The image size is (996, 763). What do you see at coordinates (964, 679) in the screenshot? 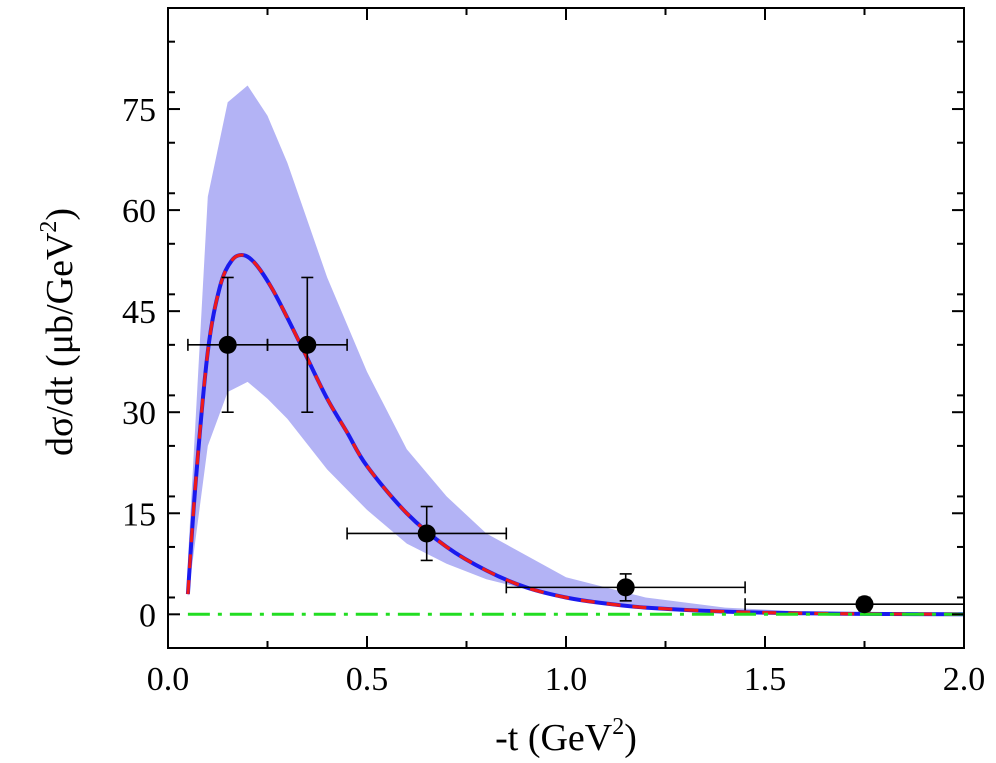
I see `x-tick-label: 2.0` at bounding box center [964, 679].